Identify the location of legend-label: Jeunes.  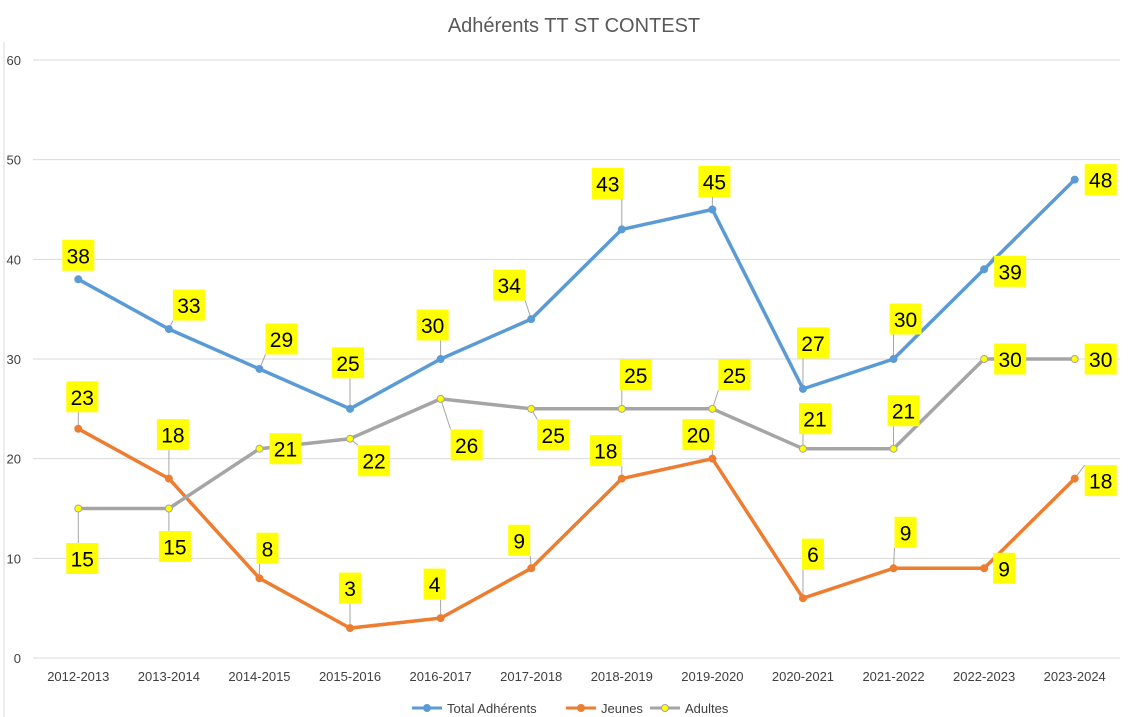
(622, 708).